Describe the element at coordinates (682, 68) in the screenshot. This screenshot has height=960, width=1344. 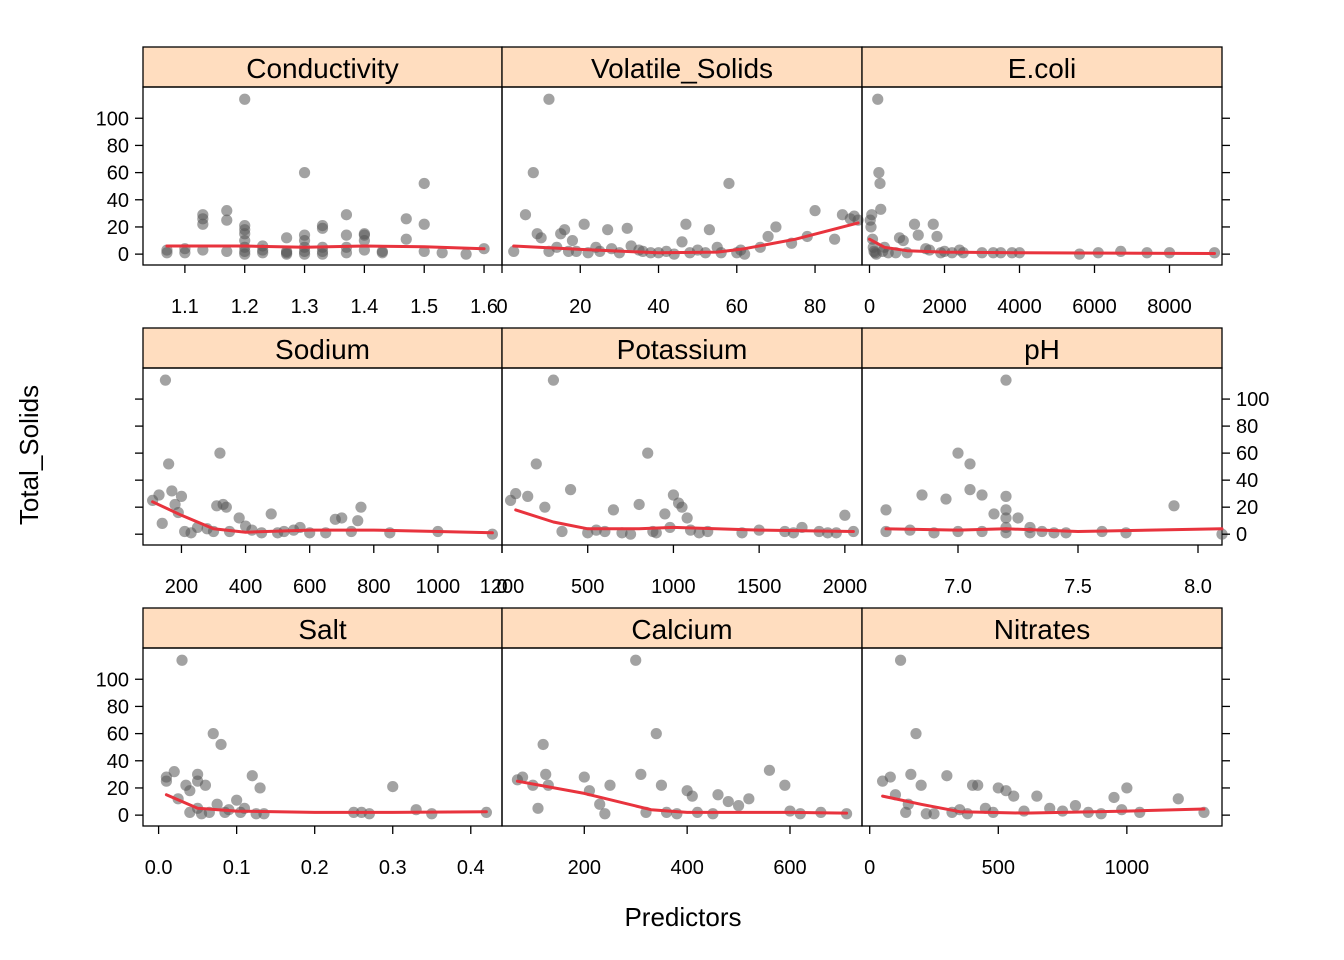
I see `strip-label-volatile-solids: Volatile_Solids` at that location.